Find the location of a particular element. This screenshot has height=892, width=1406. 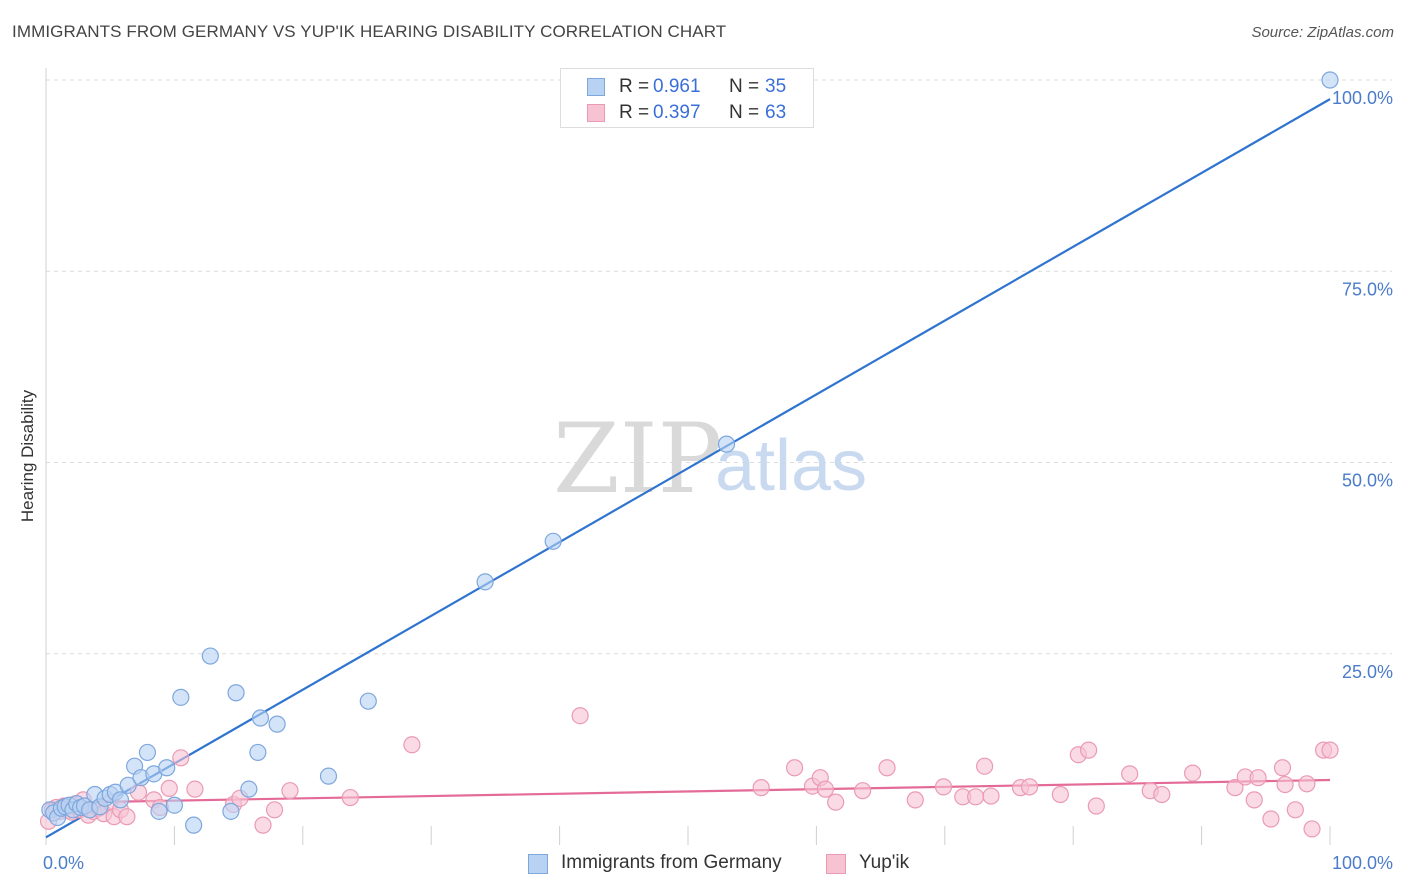

y-tick-label: 75.0% is located at coordinates (1367, 289).